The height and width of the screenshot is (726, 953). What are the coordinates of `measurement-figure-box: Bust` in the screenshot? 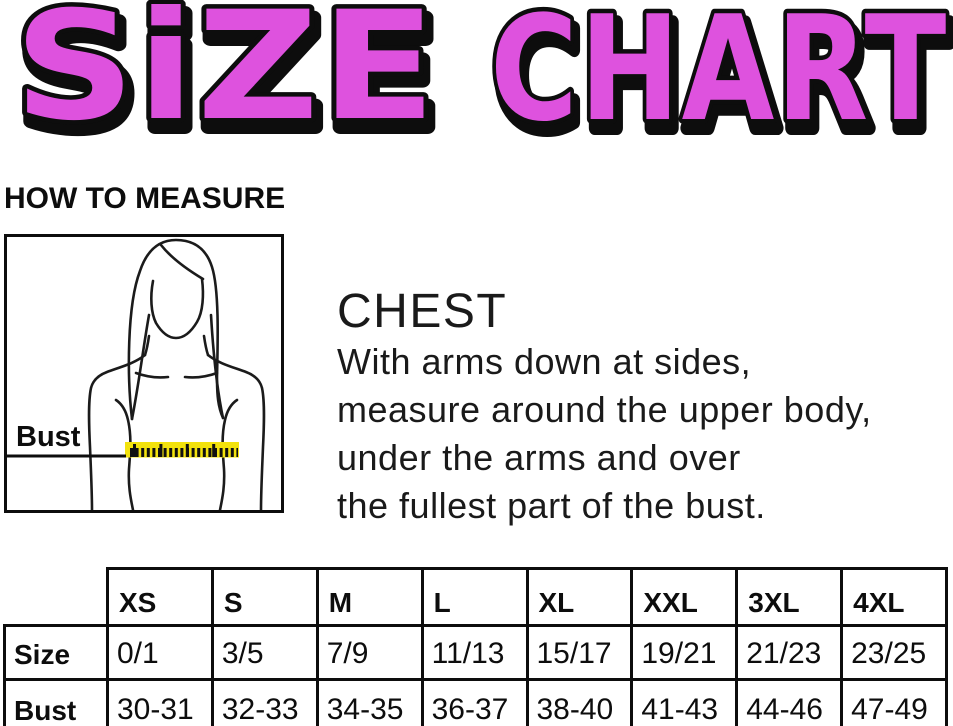 It's located at (144, 373).